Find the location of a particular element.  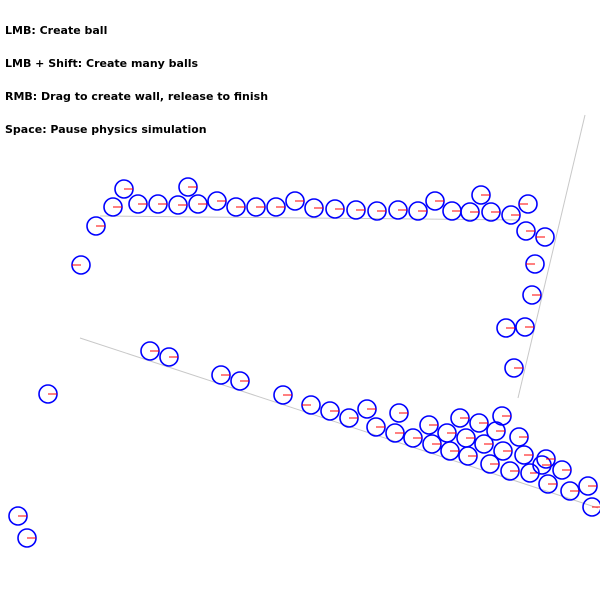

help-line-create-ball: LMB: Create ball is located at coordinates (56, 30).